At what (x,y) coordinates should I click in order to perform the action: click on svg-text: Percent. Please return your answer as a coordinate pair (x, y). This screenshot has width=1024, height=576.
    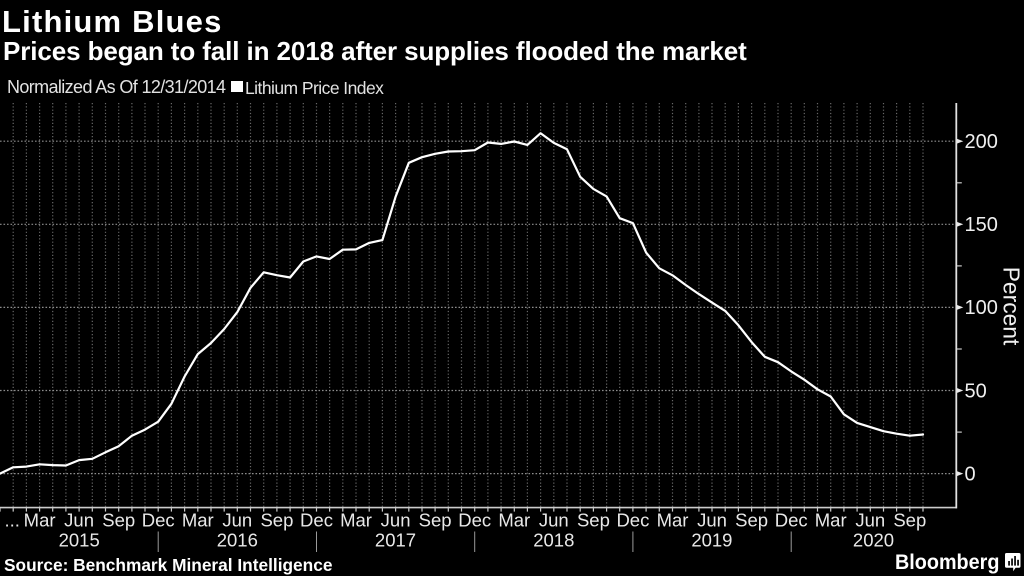
    Looking at the image, I should click on (1011, 306).